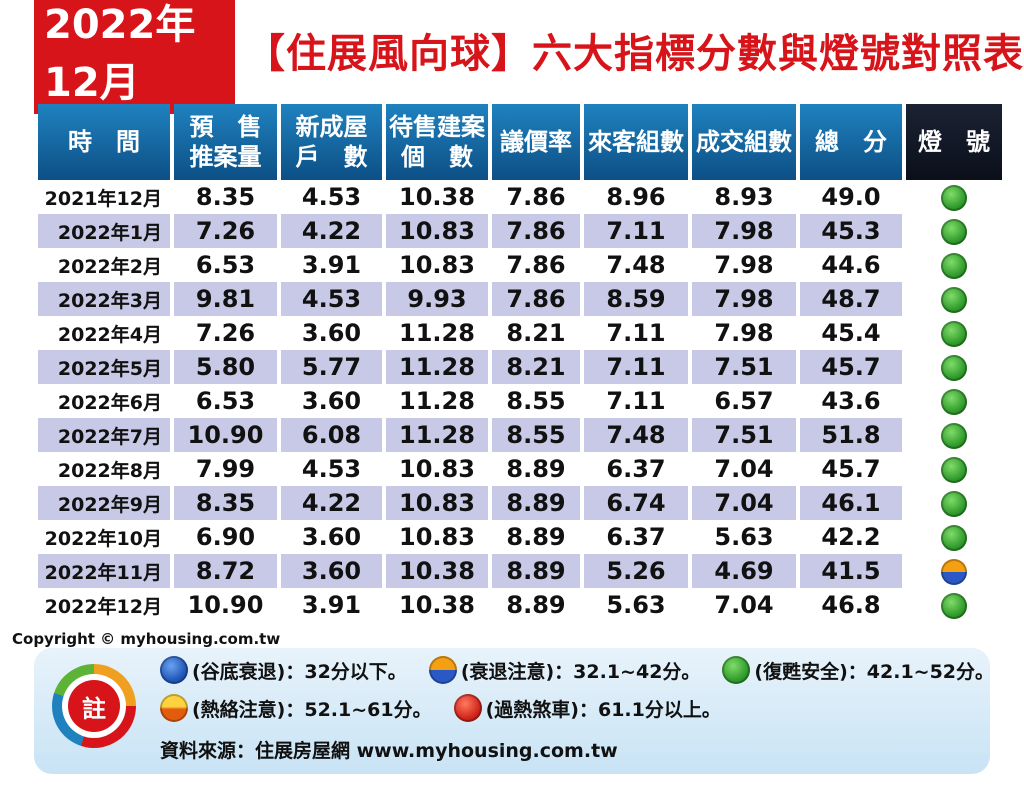  I want to click on score-cell: 46.1, so click(851, 503).